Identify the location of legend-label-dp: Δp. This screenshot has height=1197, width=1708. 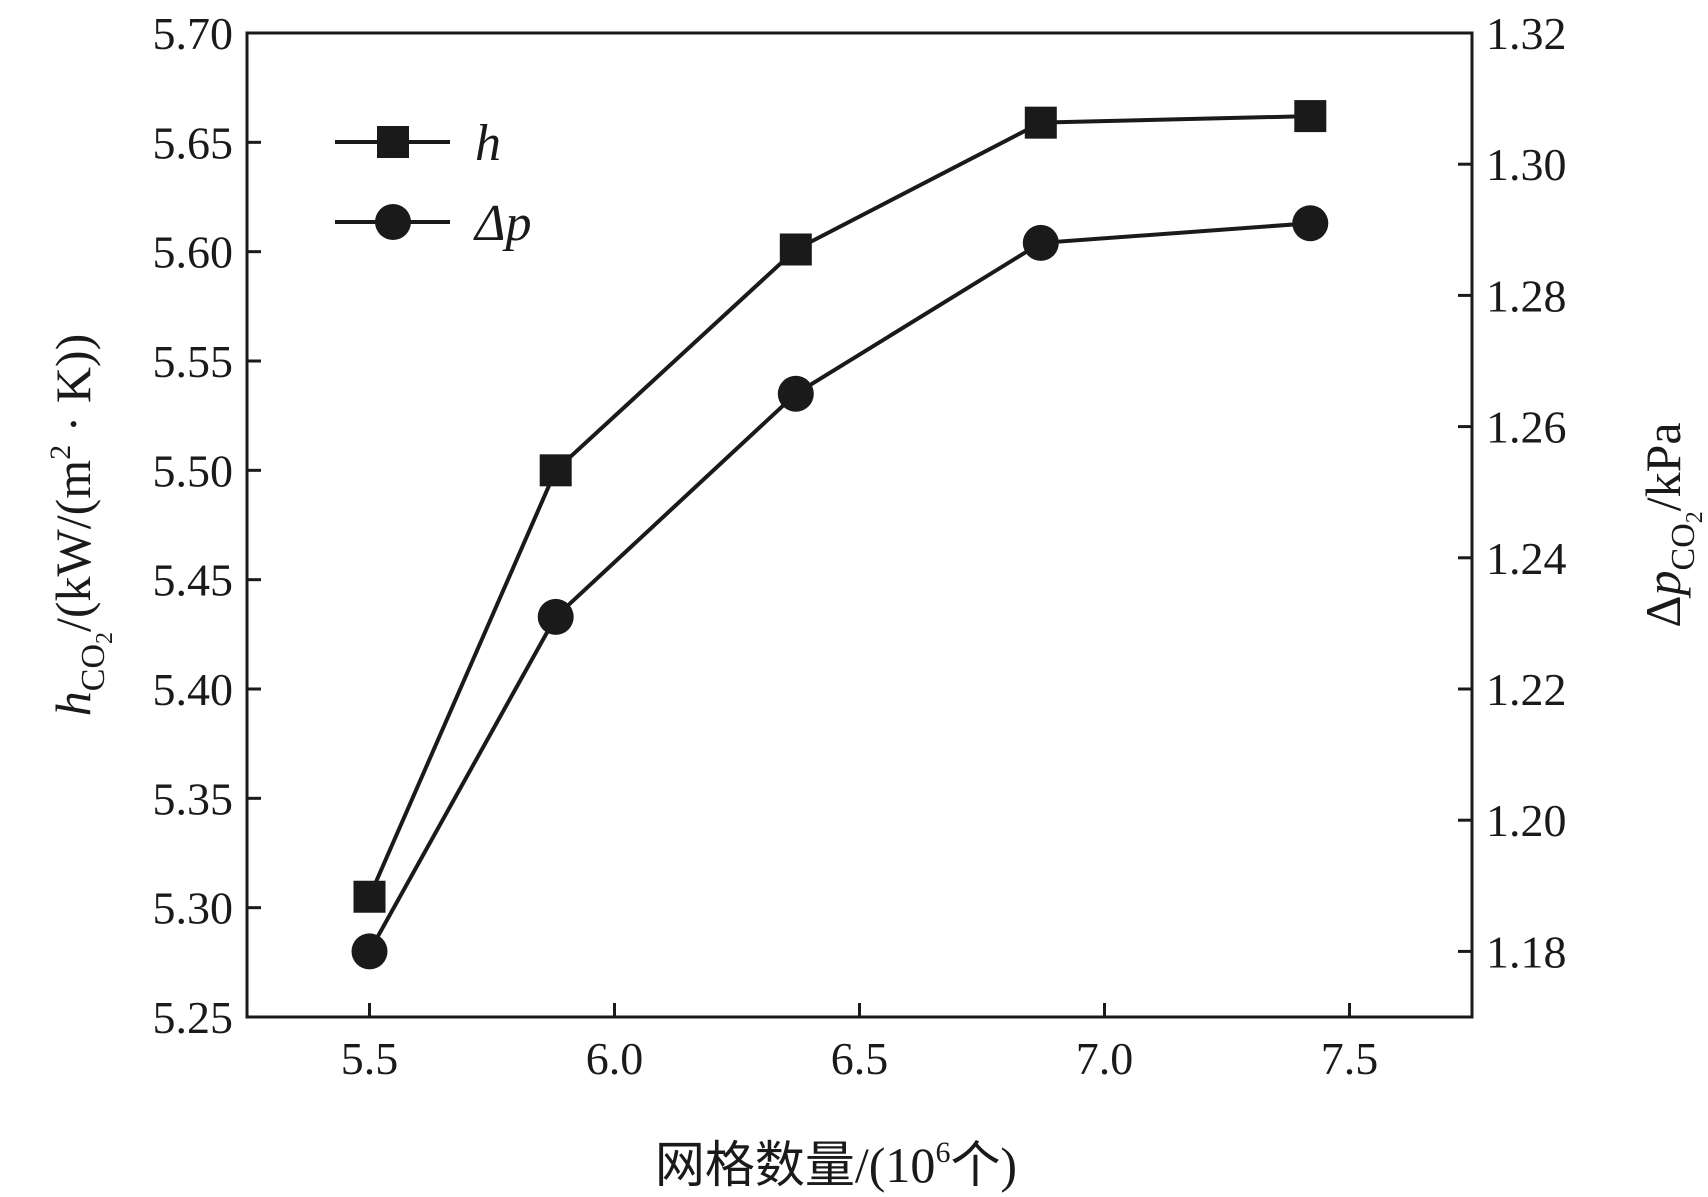
(502, 223).